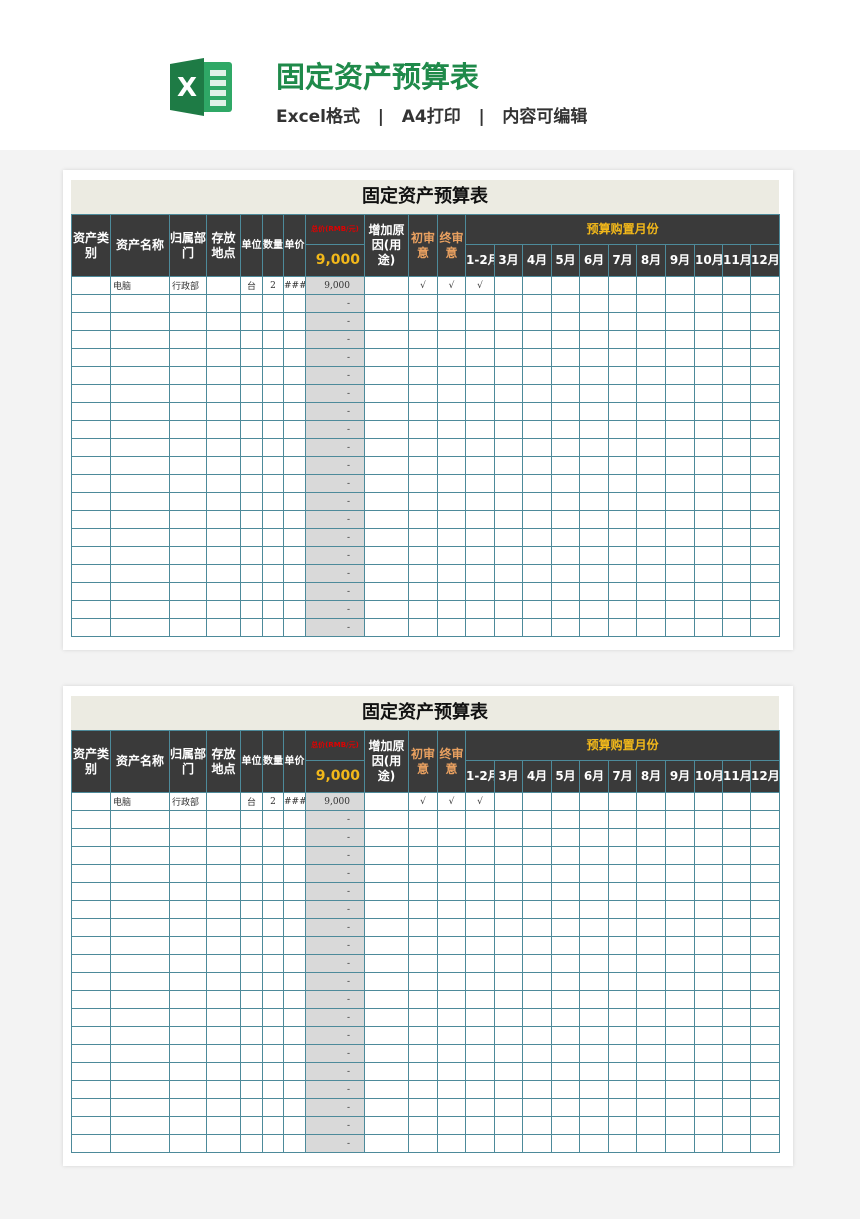 The image size is (860, 1219). Describe the element at coordinates (188, 801) in the screenshot. I see `cell-dept: 行政部` at that location.